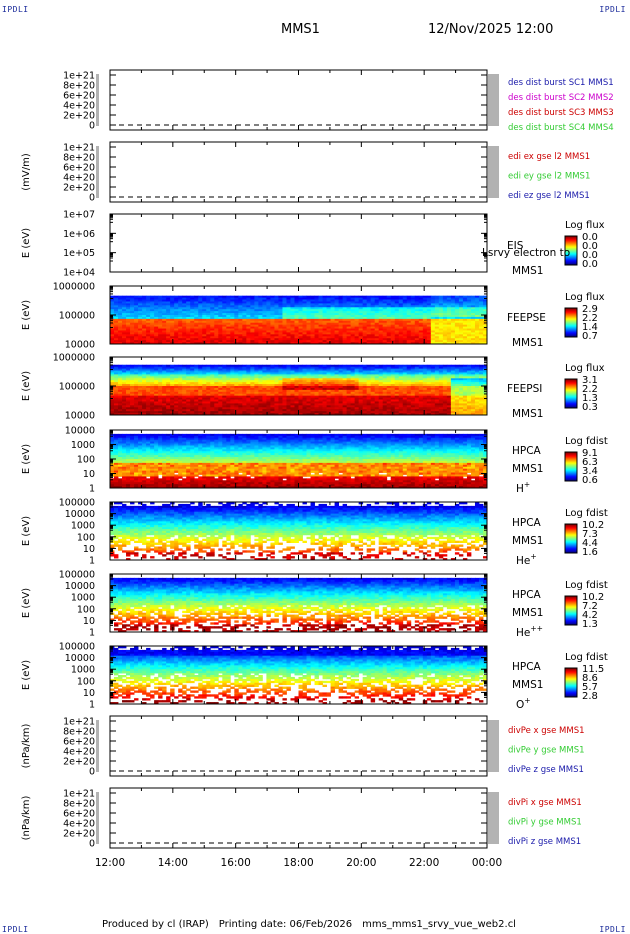  I want to click on colorbar-cell, so click(571, 238).